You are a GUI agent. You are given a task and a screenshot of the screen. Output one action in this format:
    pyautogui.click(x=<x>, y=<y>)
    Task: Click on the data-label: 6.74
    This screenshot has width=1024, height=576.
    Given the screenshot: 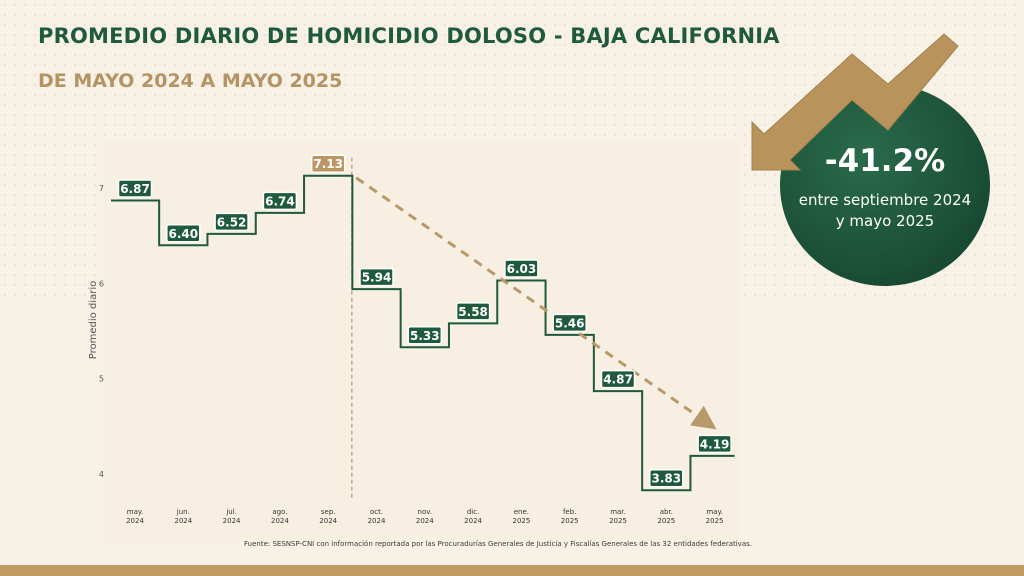 What is the action you would take?
    pyautogui.click(x=280, y=201)
    